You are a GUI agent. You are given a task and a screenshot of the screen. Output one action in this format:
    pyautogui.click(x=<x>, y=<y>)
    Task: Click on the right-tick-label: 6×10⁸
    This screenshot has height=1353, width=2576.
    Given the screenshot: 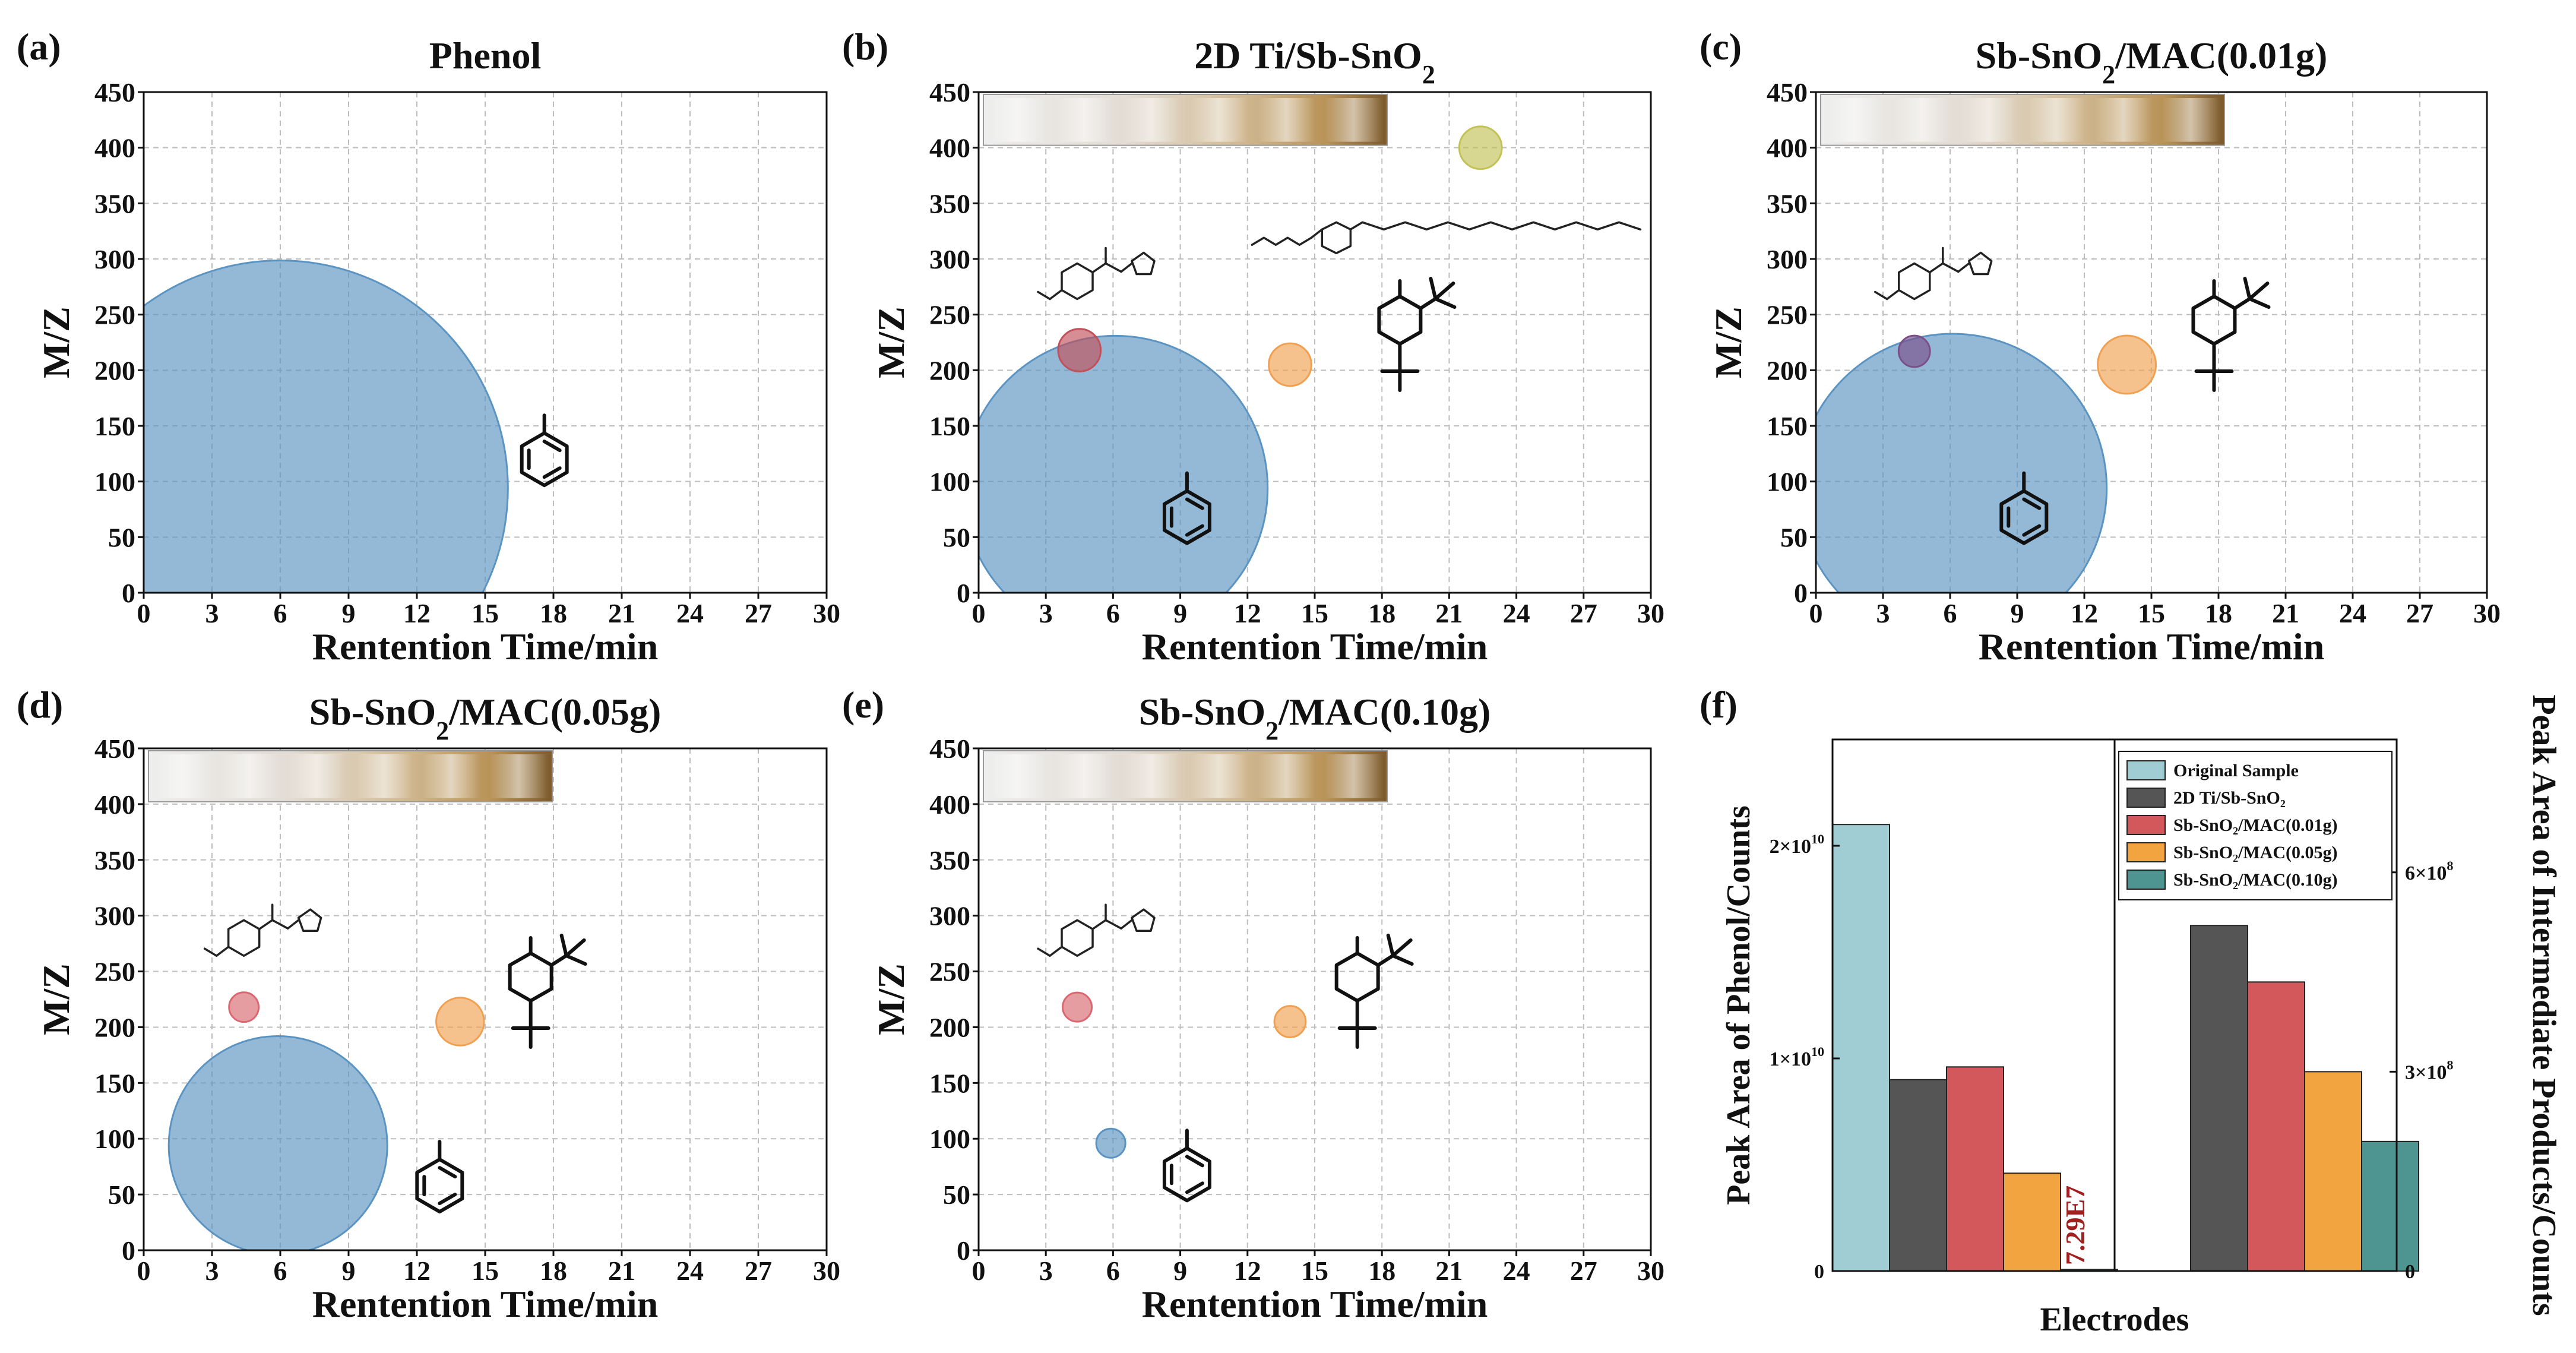 What is the action you would take?
    pyautogui.click(x=2429, y=871)
    